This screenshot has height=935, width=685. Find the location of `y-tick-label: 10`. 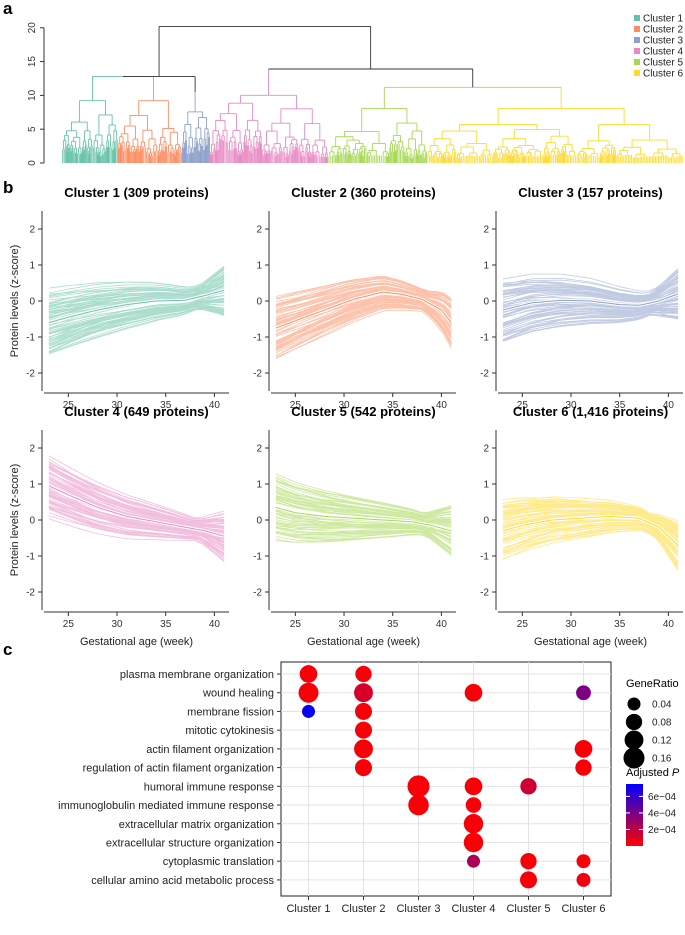

y-tick-label: 10 is located at coordinates (32, 95).